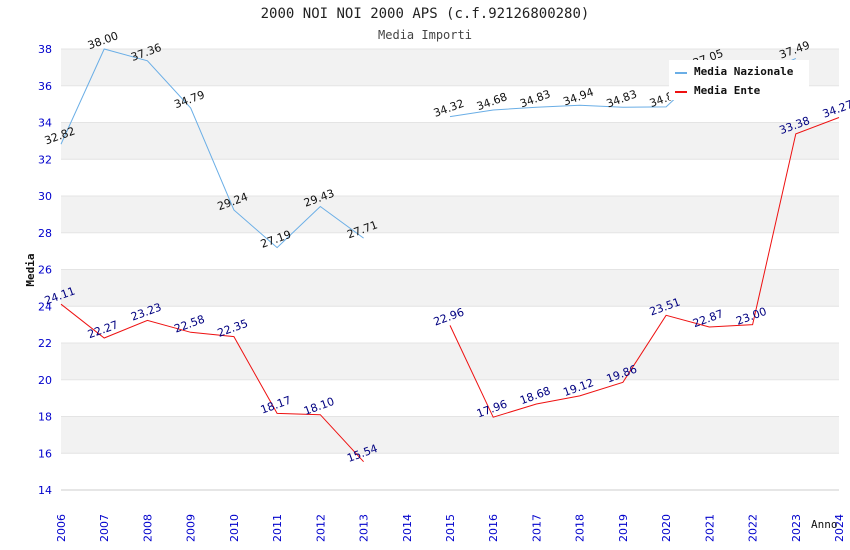 This screenshot has width=850, height=550. I want to click on x-tick-label: 2015, so click(450, 528).